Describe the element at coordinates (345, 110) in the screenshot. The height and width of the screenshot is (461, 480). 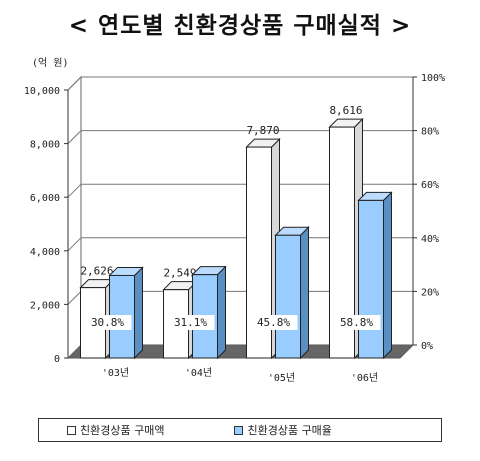
I see `data-label-amount: 8,616` at that location.